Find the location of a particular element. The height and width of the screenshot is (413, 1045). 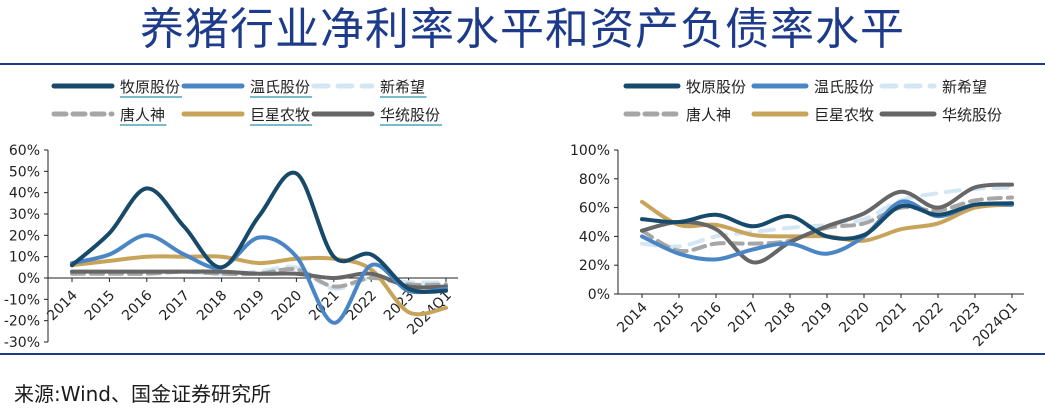

footer-divider is located at coordinates (522, 354).